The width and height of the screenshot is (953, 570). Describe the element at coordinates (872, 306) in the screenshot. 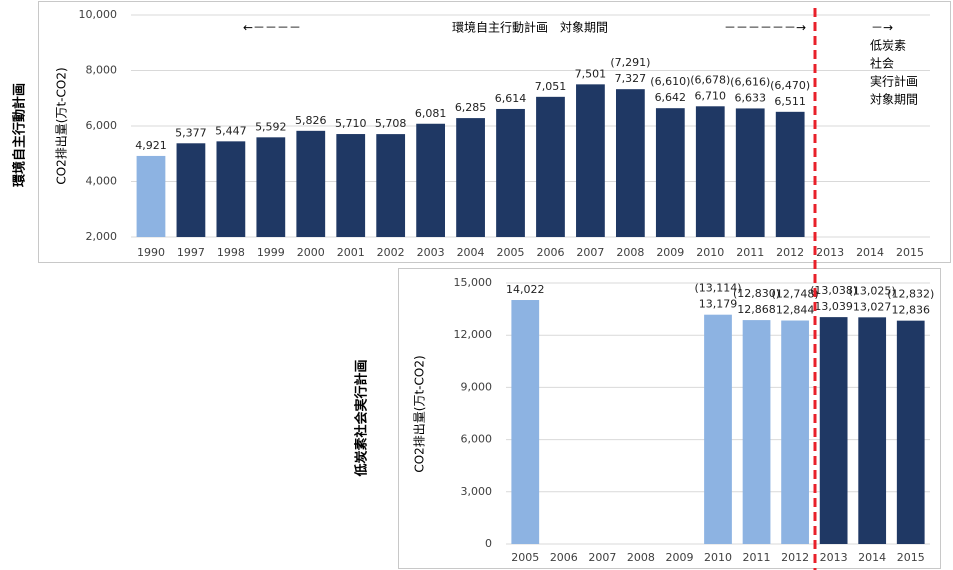

I see `data-label: 13,027` at that location.